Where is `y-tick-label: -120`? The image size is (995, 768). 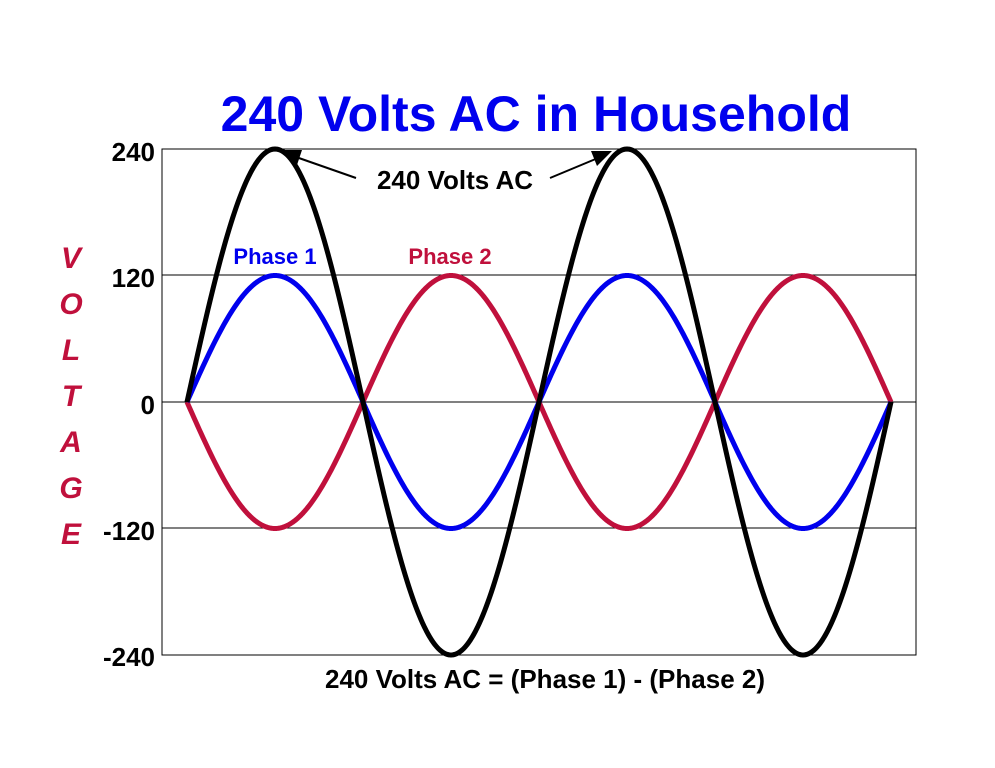
y-tick-label: -120 is located at coordinates (129, 531).